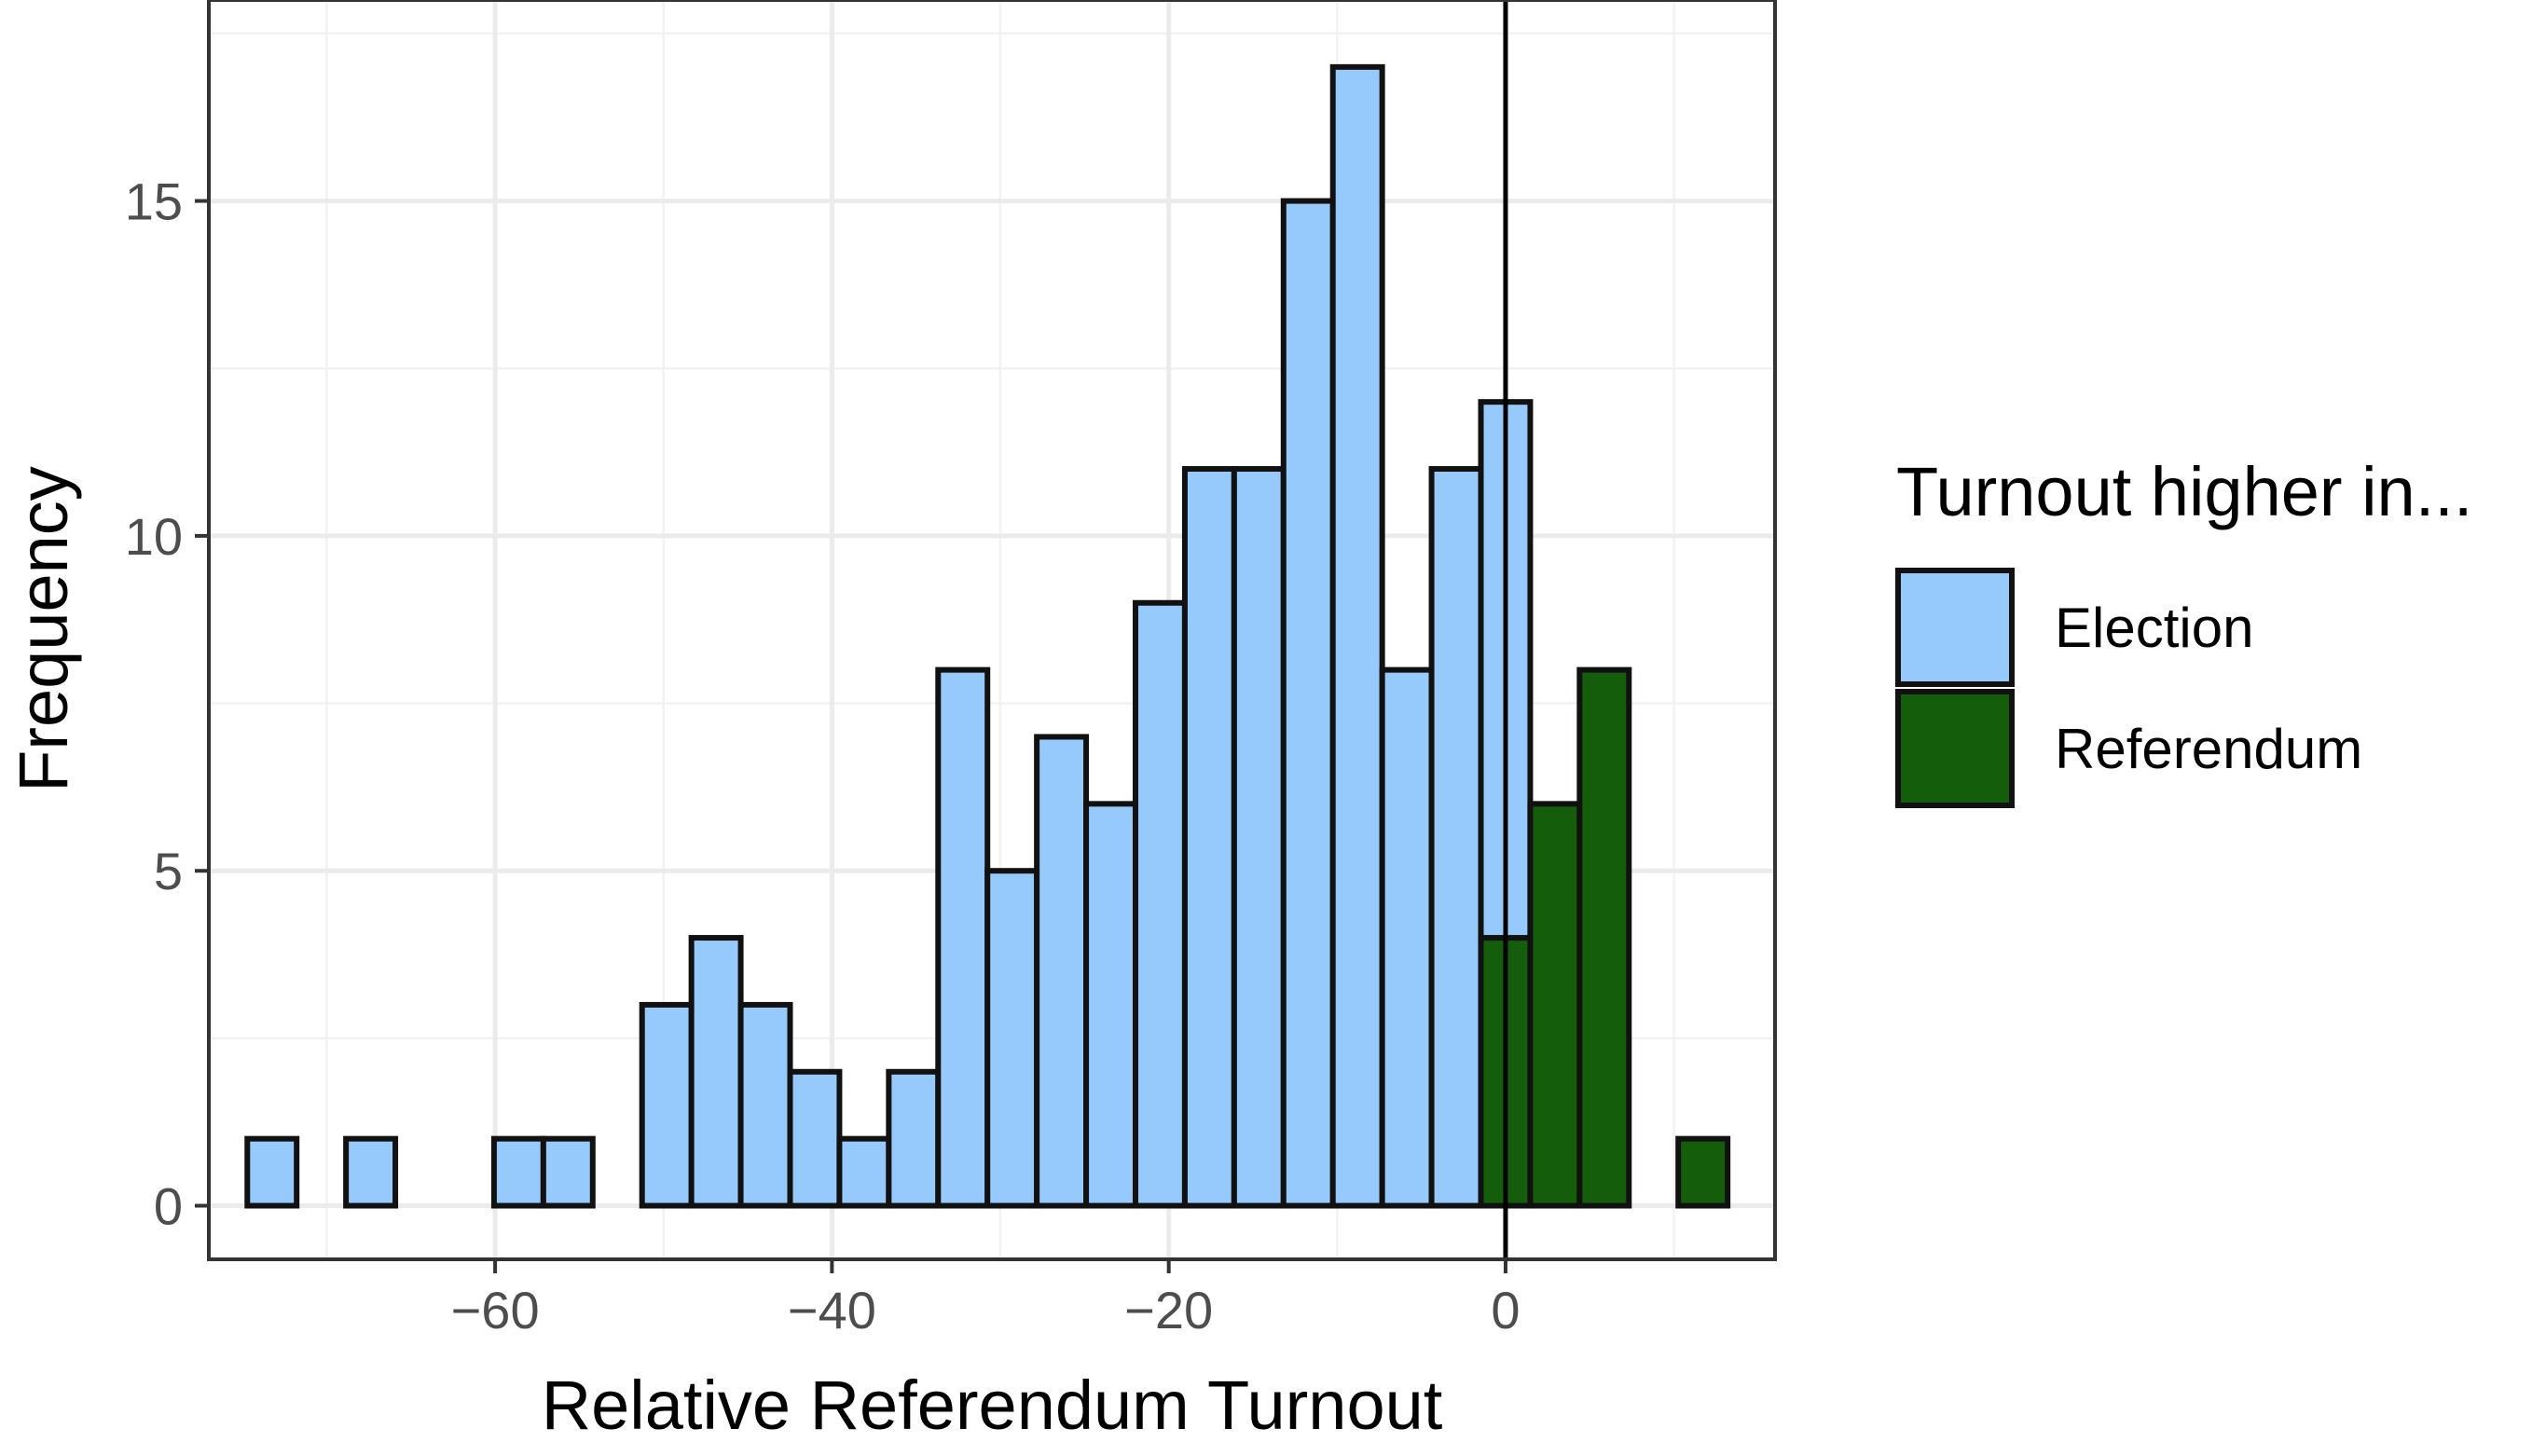 This screenshot has height=1456, width=2546. Describe the element at coordinates (496, 1310) in the screenshot. I see `x-tick-label: −60` at that location.